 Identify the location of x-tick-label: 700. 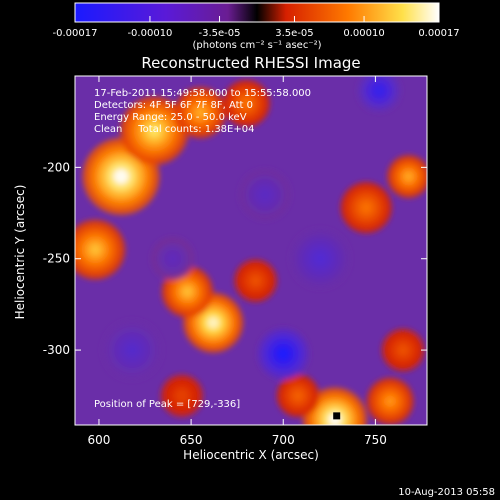
(283, 440).